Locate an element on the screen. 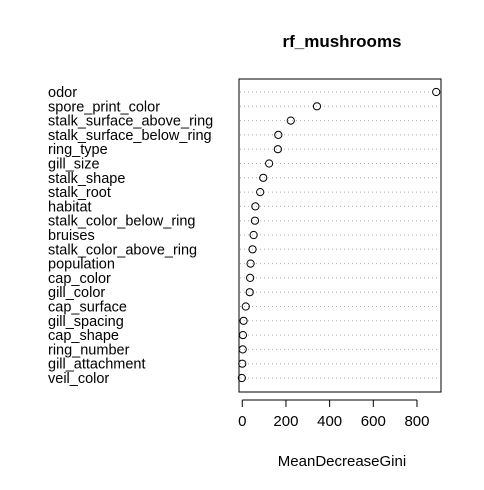 The width and height of the screenshot is (484, 490). variable-label: stalk_shape is located at coordinates (86, 179).